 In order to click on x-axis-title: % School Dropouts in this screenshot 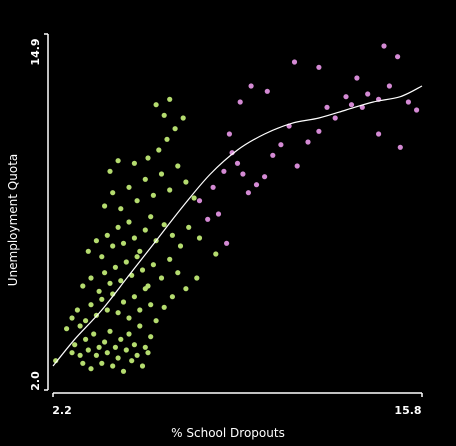, I will do `click(228, 433)`.